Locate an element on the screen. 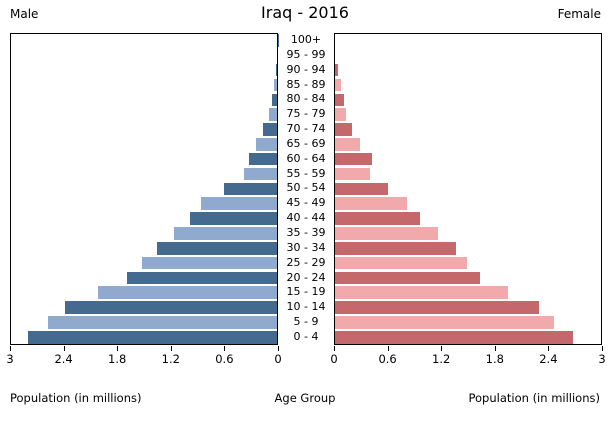  female-bar-10 - 14 is located at coordinates (436, 307).